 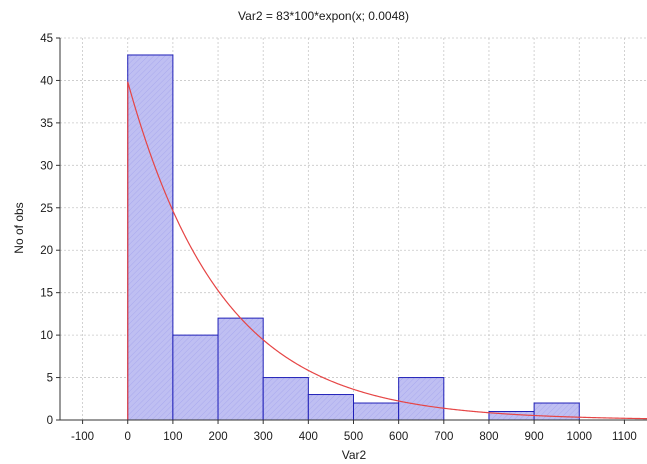 I want to click on x-tick-label-900: 900, so click(x=534, y=437).